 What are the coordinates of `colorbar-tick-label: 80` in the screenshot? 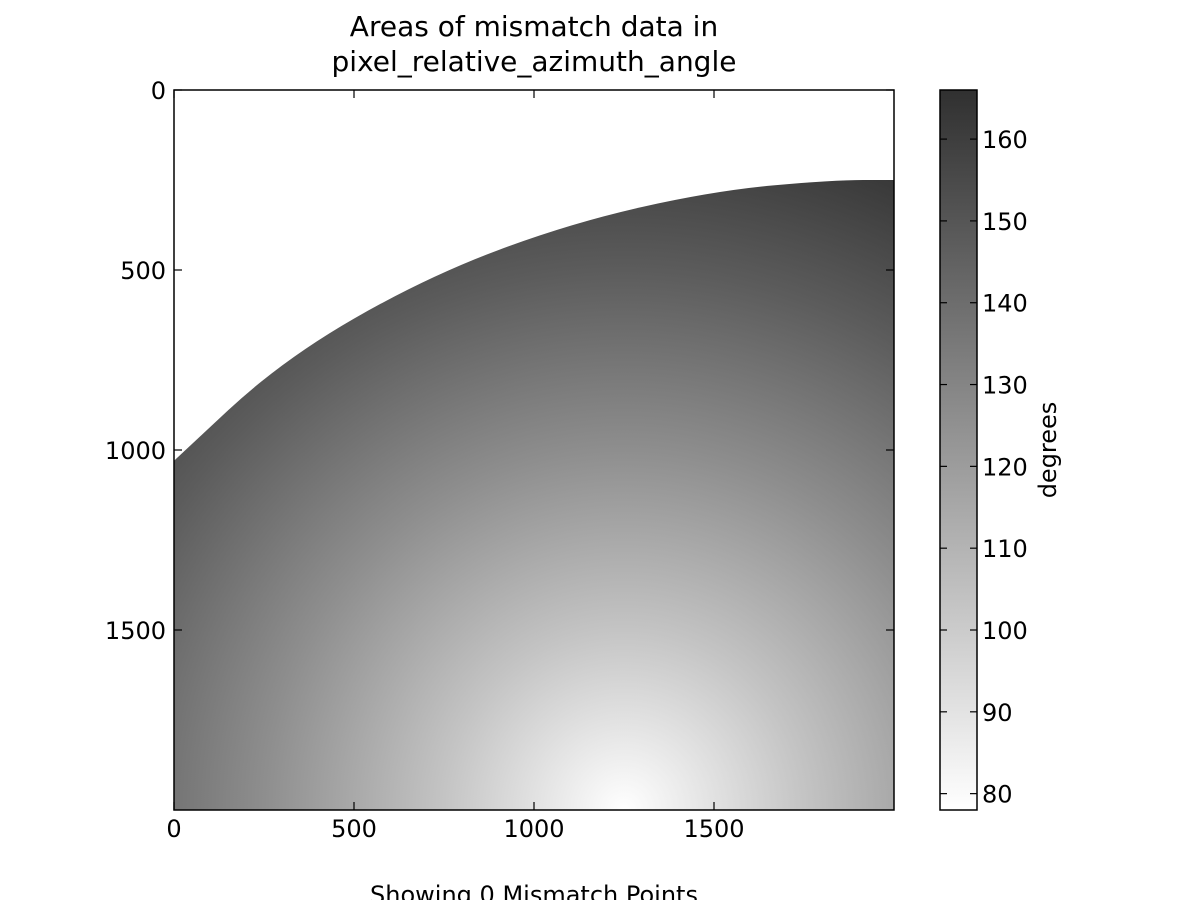 It's located at (997, 795).